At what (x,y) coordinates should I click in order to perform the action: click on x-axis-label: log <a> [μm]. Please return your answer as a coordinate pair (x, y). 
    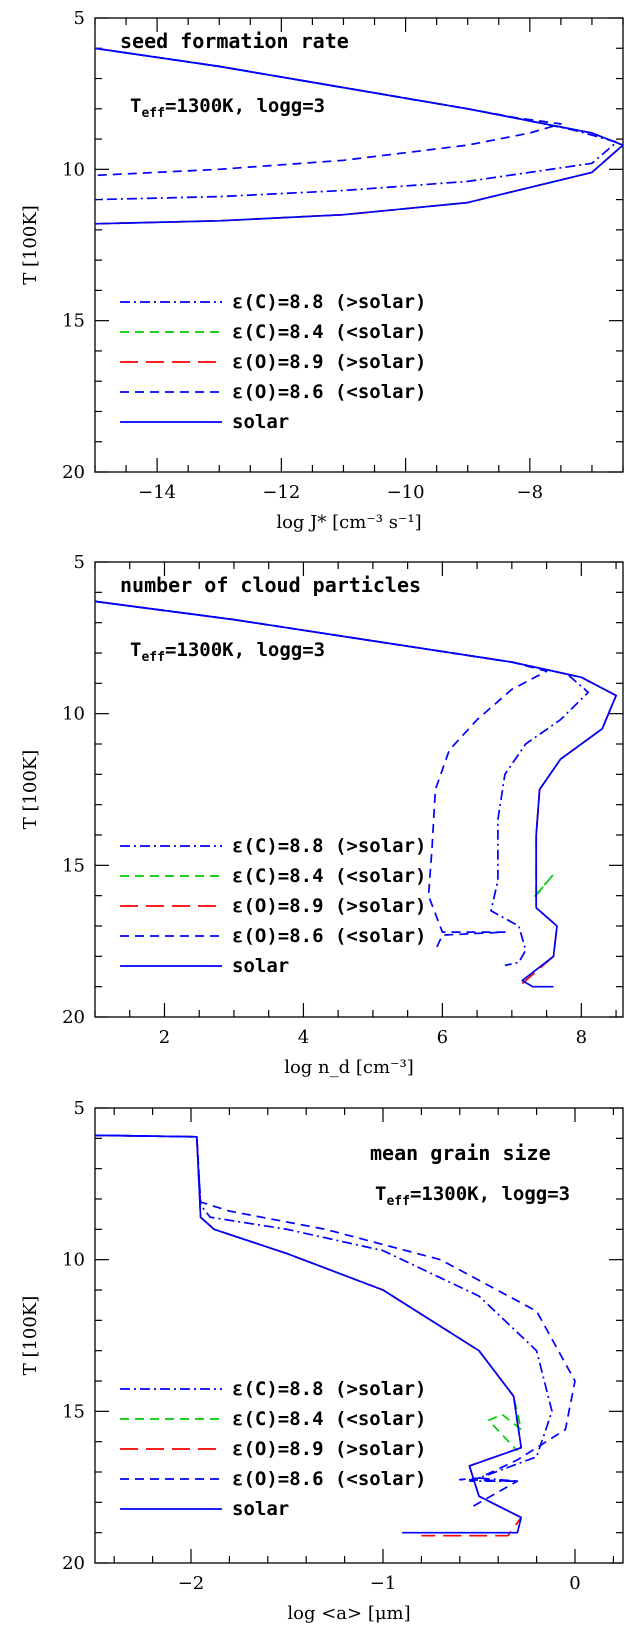
    Looking at the image, I should click on (348, 1613).